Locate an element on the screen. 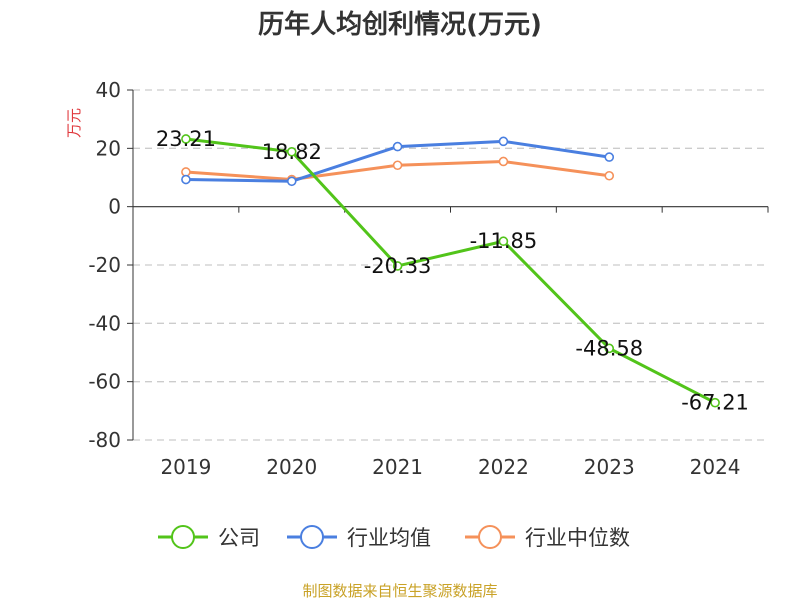 The image size is (800, 600). legend: 公司 行业均值 行业中位数 is located at coordinates (394, 537).